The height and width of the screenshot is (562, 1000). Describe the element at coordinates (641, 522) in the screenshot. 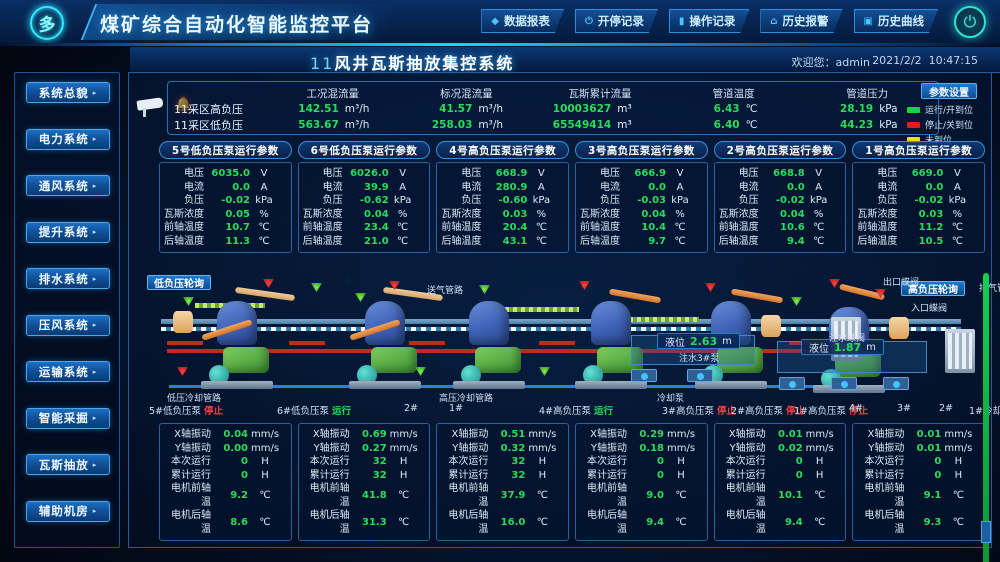

I see `vibration-row: 电机后轴温 9.4 ℃` at that location.